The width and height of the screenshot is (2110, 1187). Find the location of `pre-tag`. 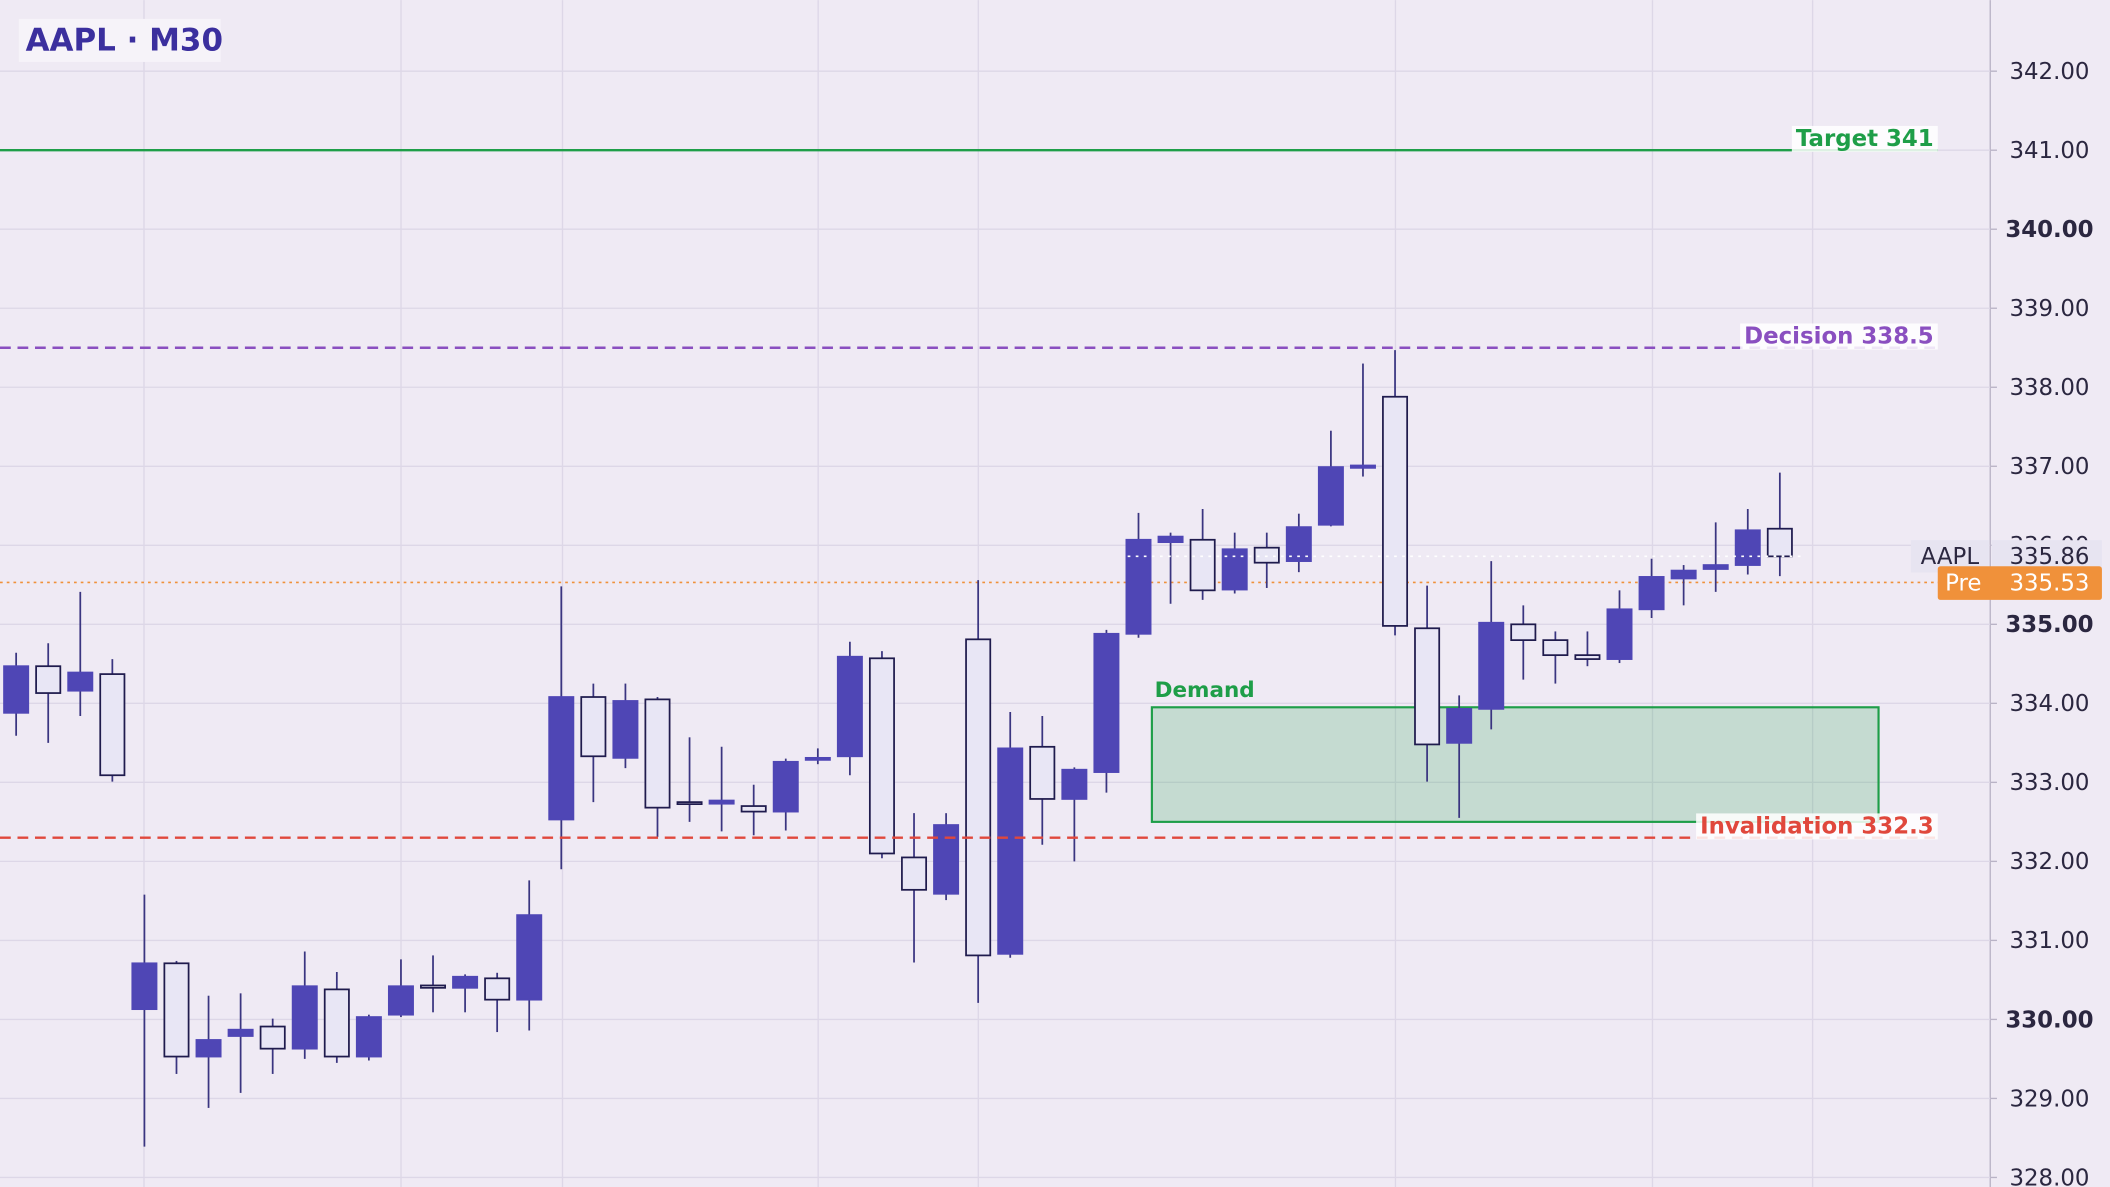

pre-tag is located at coordinates (2019, 583).